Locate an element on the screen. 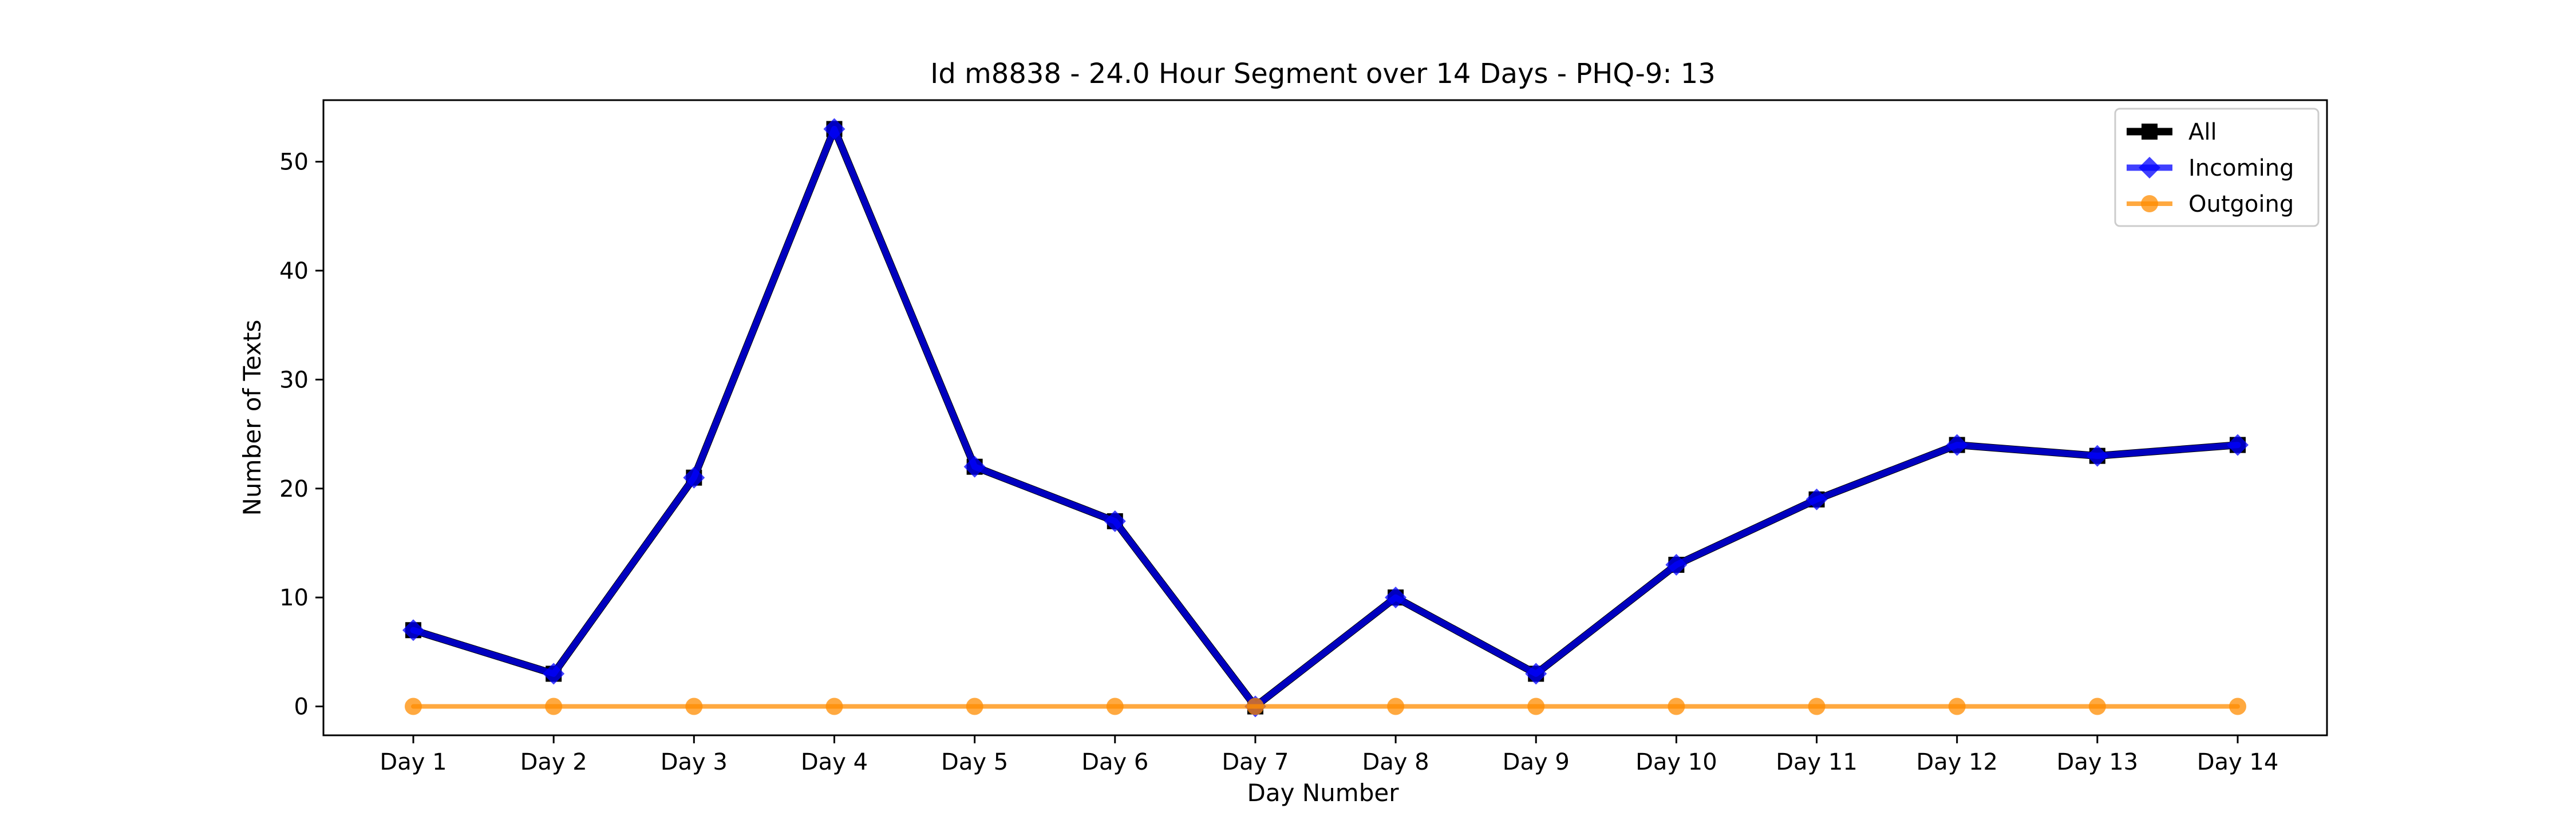 This screenshot has width=2576, height=824. x-tick-label: Day 7 is located at coordinates (1255, 762).